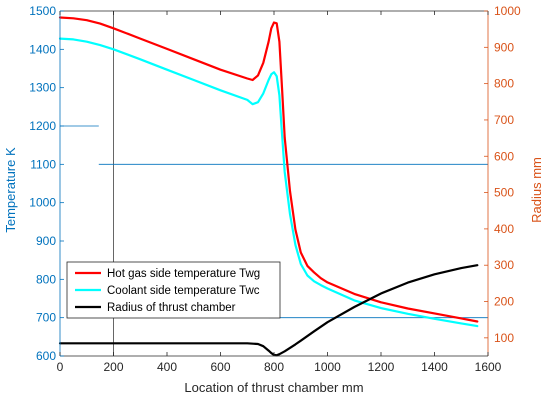 The height and width of the screenshot is (406, 550). I want to click on x-tick-label: 800, so click(274, 367).